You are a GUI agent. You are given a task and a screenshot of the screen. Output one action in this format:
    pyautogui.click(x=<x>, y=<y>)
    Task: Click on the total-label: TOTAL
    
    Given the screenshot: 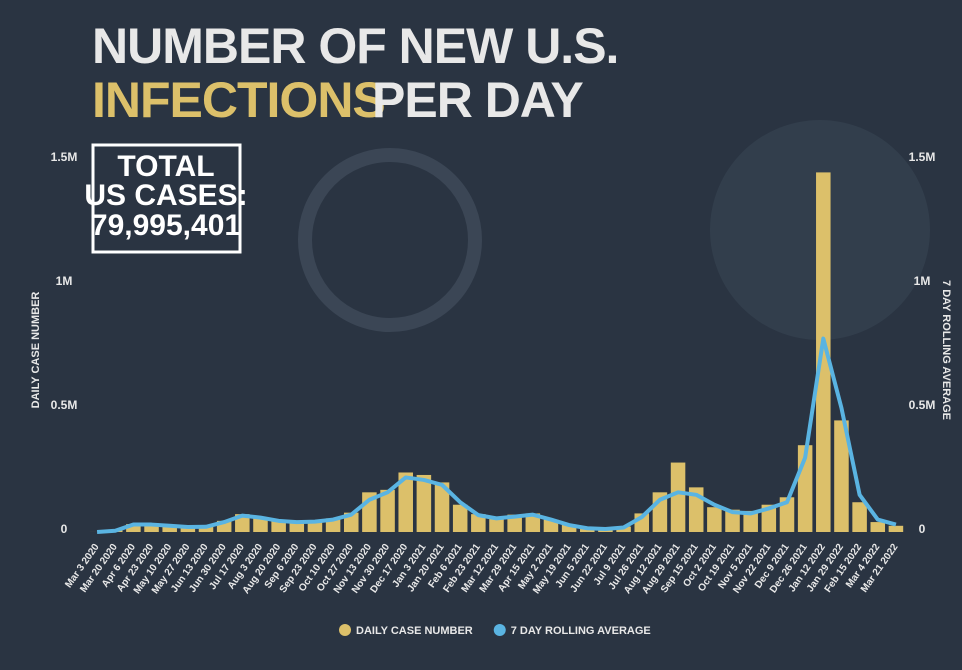 What is the action you would take?
    pyautogui.click(x=165, y=166)
    